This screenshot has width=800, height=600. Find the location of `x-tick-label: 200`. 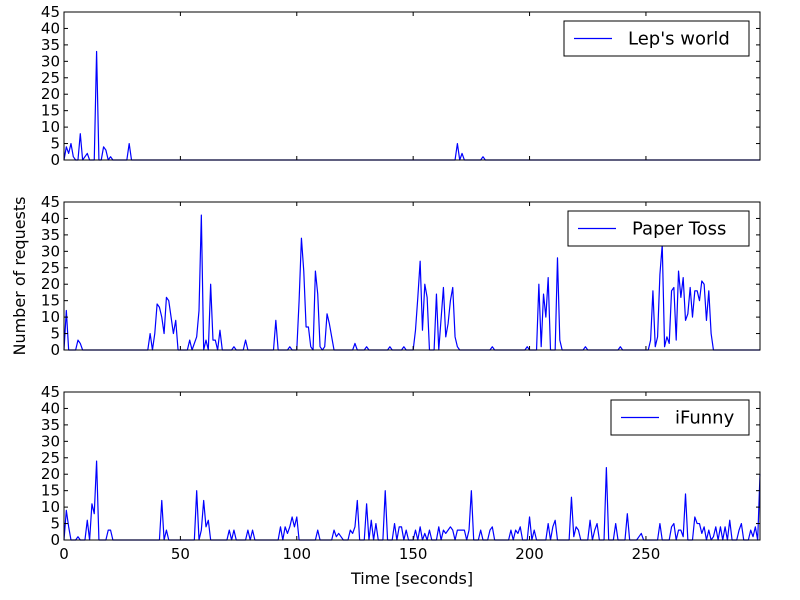

x-tick-label: 200 is located at coordinates (529, 554).